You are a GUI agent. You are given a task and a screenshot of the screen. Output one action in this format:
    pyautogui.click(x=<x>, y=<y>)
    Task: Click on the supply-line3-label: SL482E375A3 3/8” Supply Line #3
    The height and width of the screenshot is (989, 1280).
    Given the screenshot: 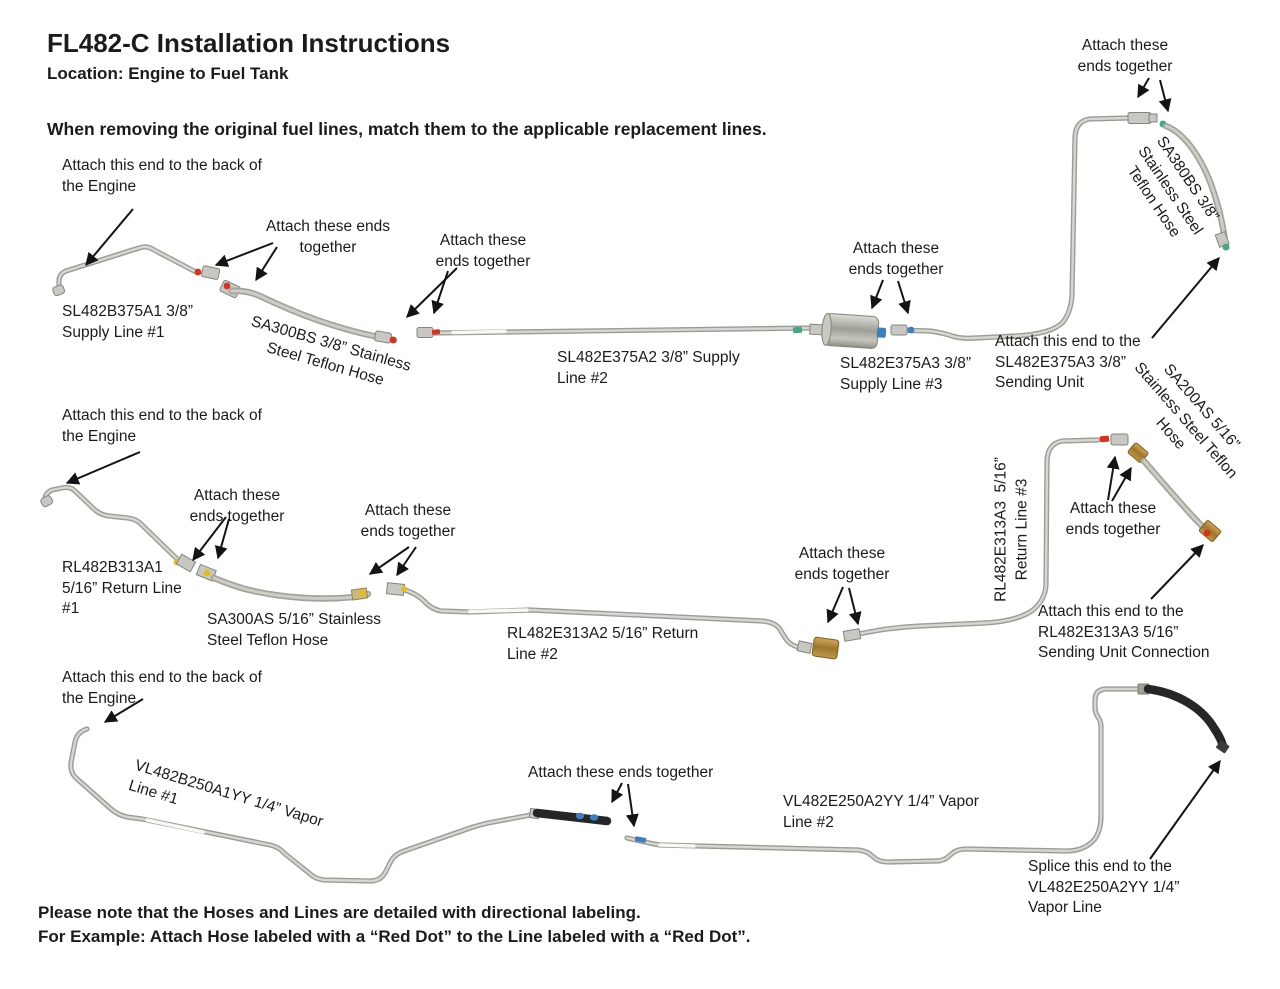 What is the action you would take?
    pyautogui.click(x=905, y=374)
    